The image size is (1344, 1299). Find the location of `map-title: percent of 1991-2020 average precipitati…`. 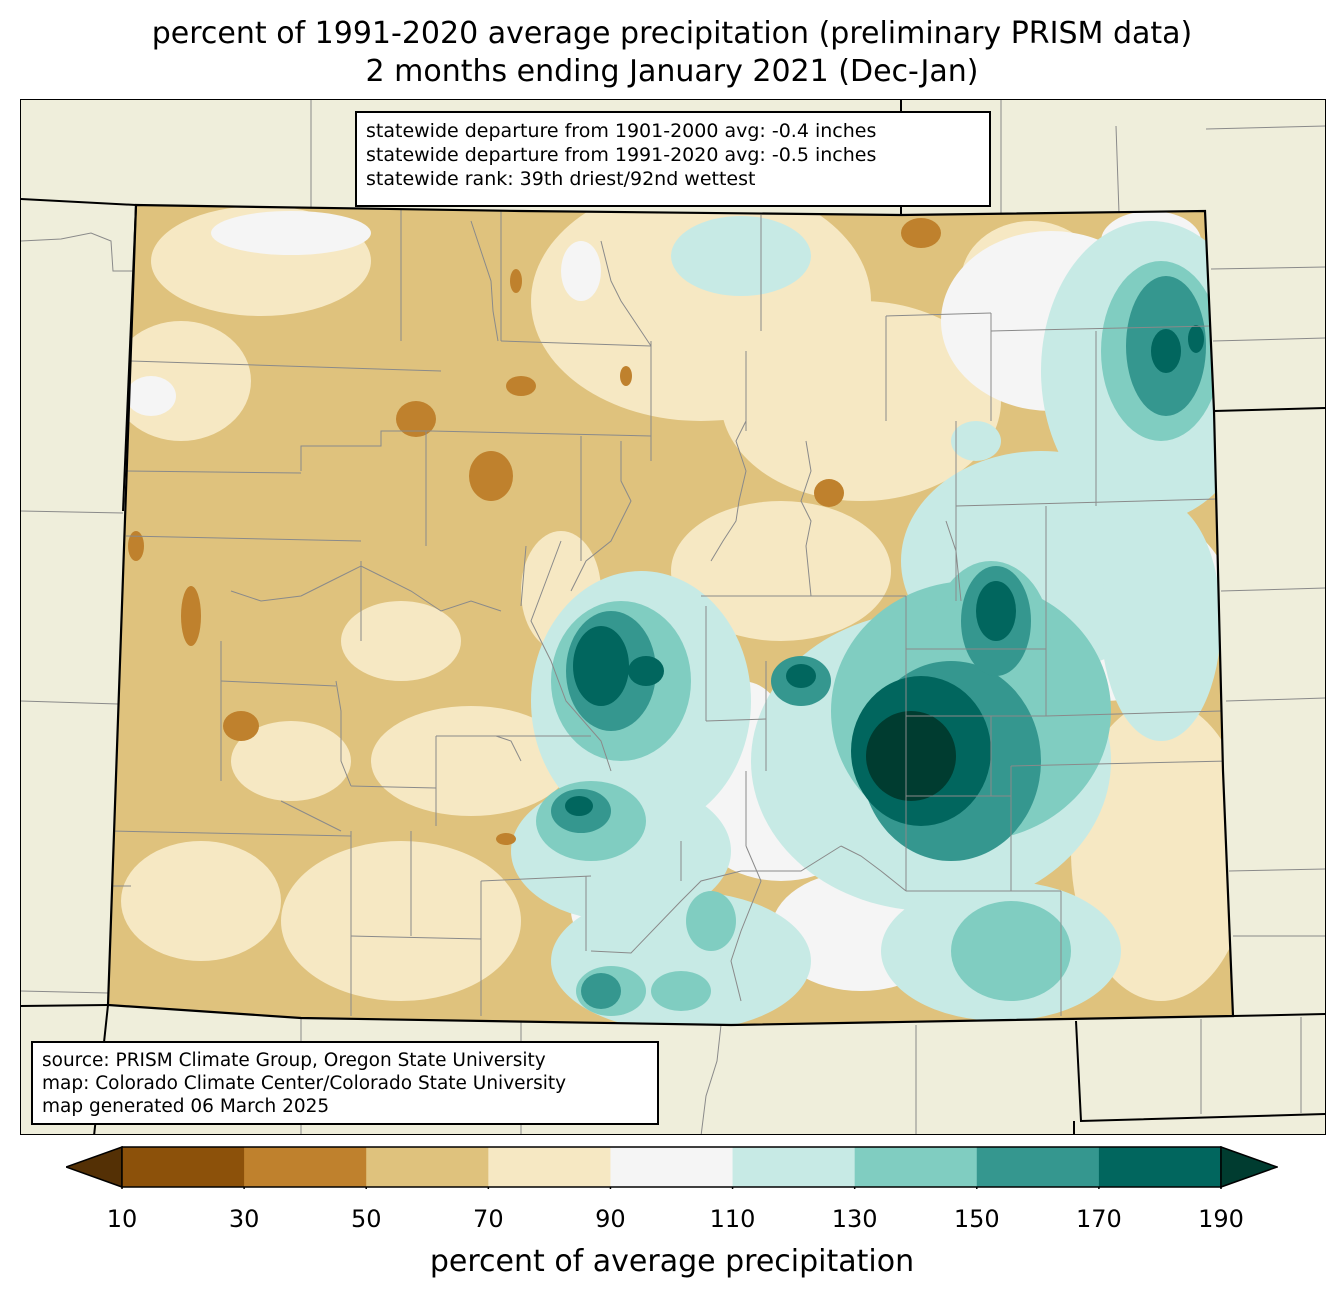

map-title: percent of 1991-2020 average precipitati… is located at coordinates (672, 33).